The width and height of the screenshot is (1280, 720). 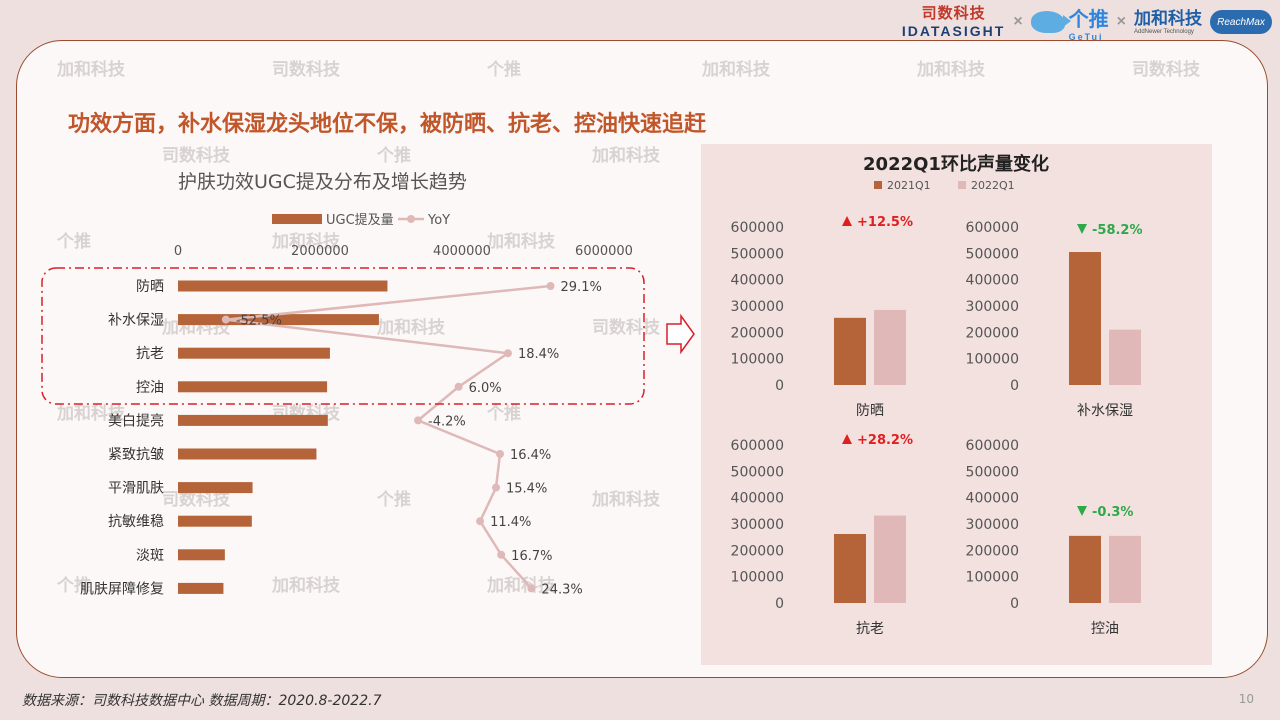 I want to click on x-tick-label: 6000000, so click(x=604, y=251).